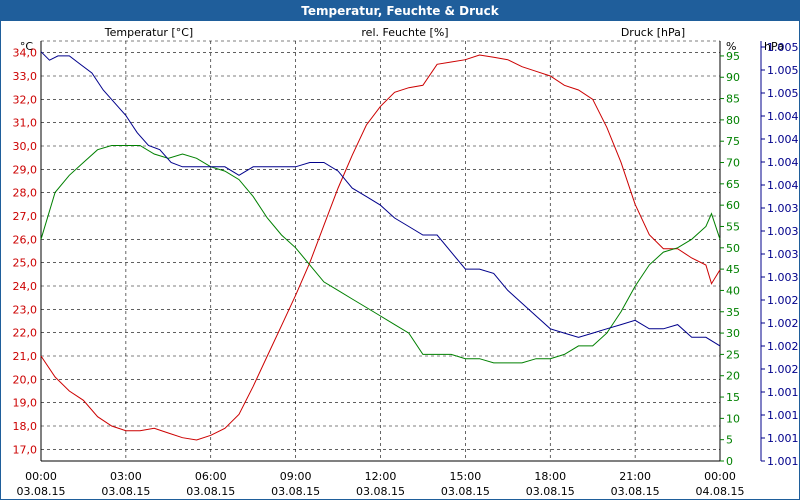 Image resolution: width=800 pixels, height=500 pixels. I want to click on temperature-tick-label: 23,0, so click(25, 309).